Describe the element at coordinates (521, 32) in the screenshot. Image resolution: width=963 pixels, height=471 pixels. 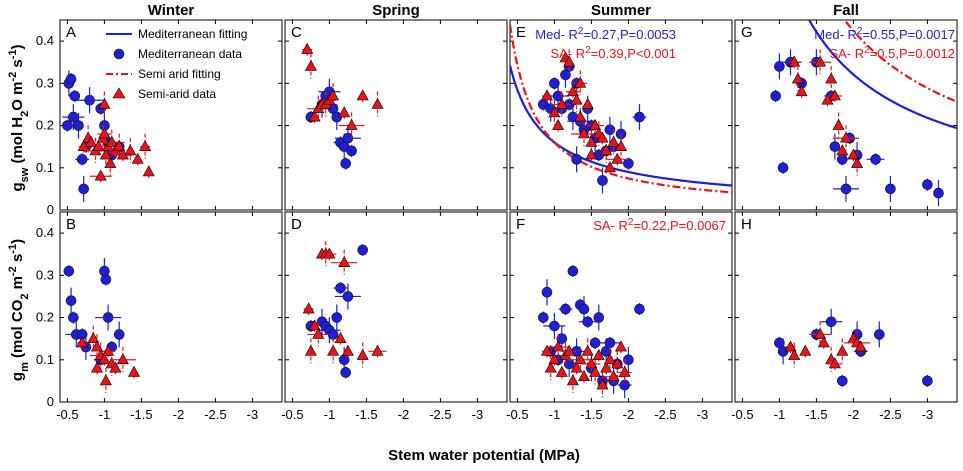
I see `panel-letter-E: E` at that location.